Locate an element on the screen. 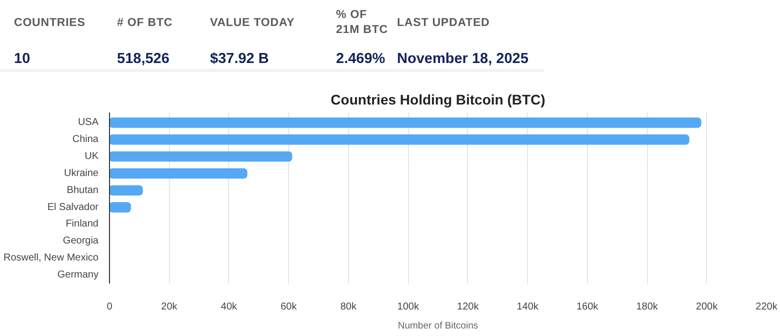 This screenshot has width=780, height=336. text: 518,526 is located at coordinates (143, 59).